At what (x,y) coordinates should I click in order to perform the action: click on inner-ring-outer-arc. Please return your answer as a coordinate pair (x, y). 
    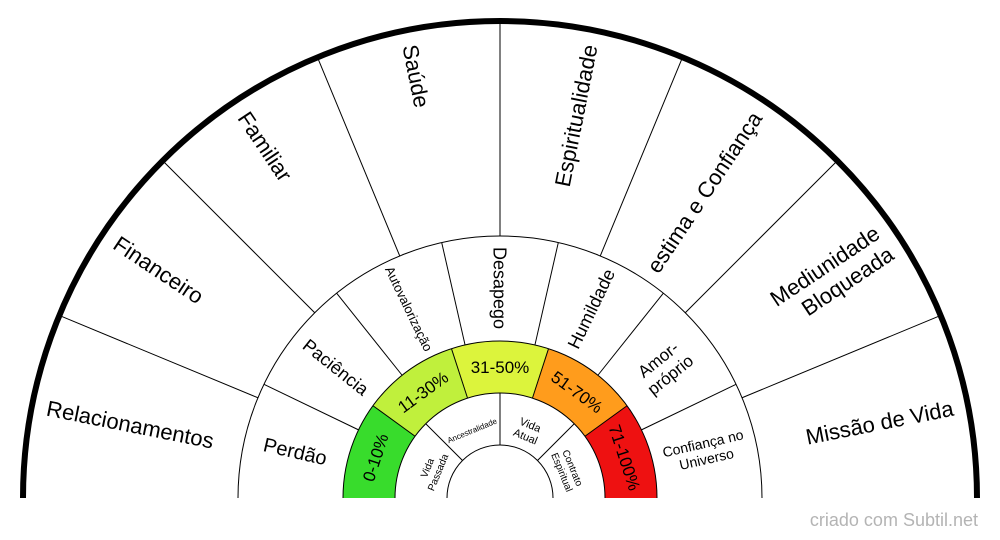
    Looking at the image, I should click on (500, 445).